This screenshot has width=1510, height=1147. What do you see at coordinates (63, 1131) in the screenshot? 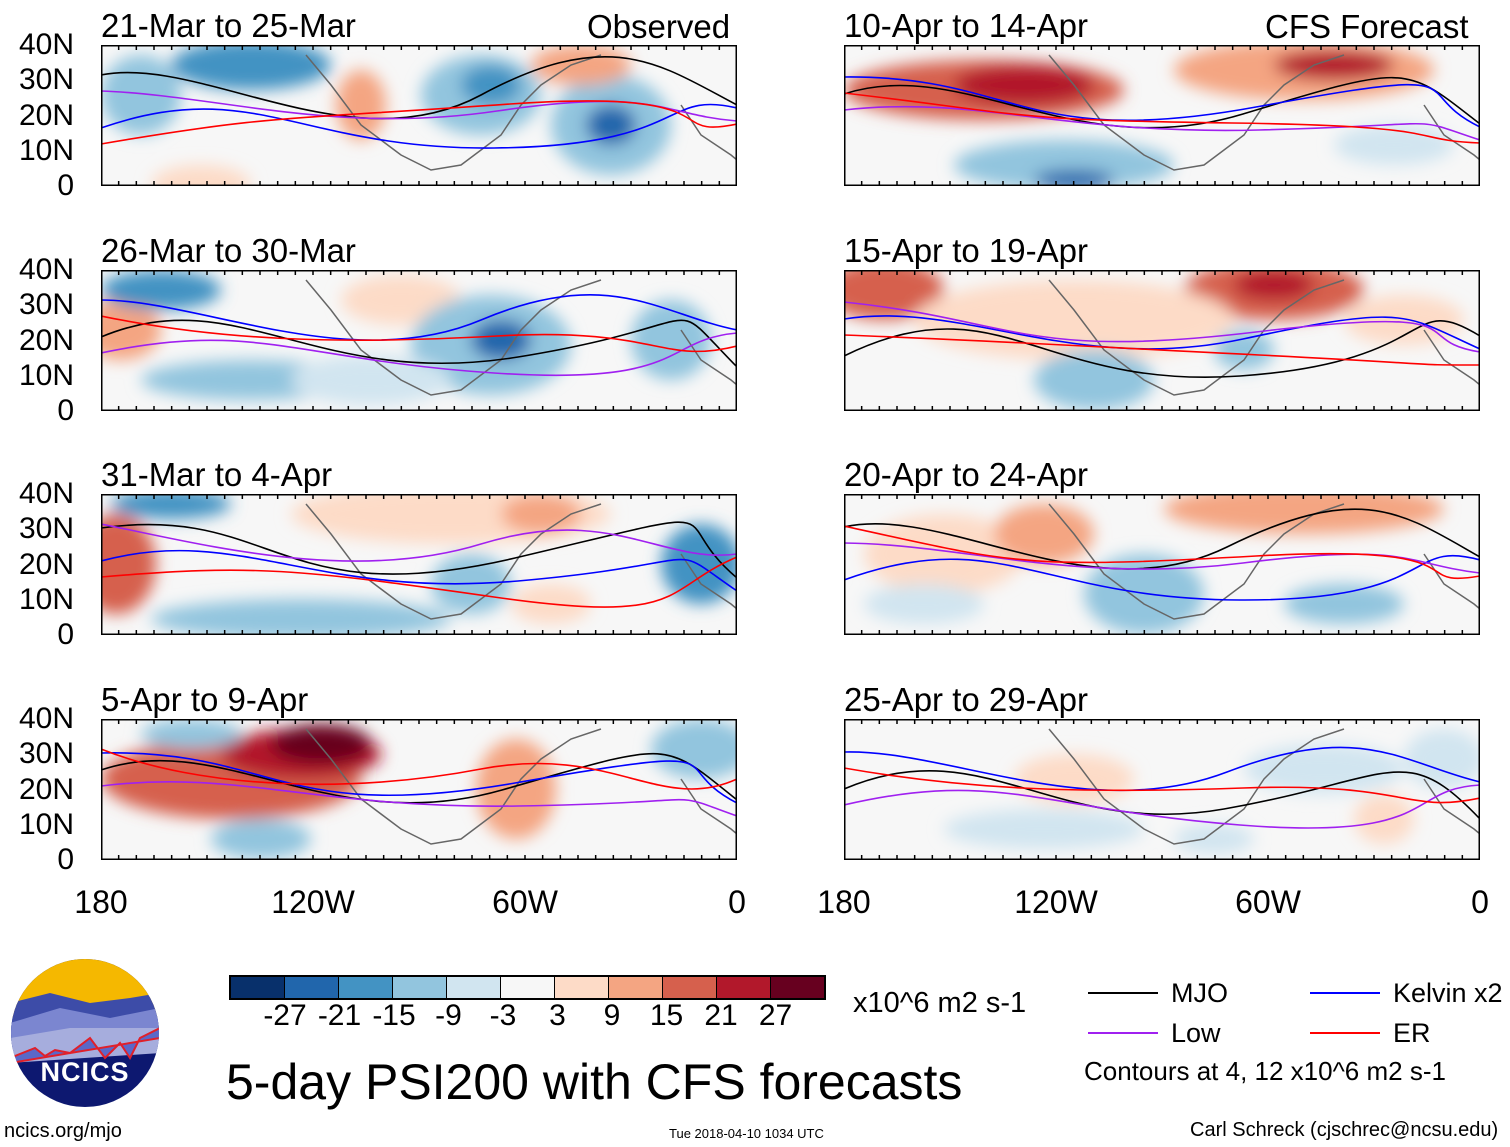
I see `source-url: ncics.org/mjo` at bounding box center [63, 1131].